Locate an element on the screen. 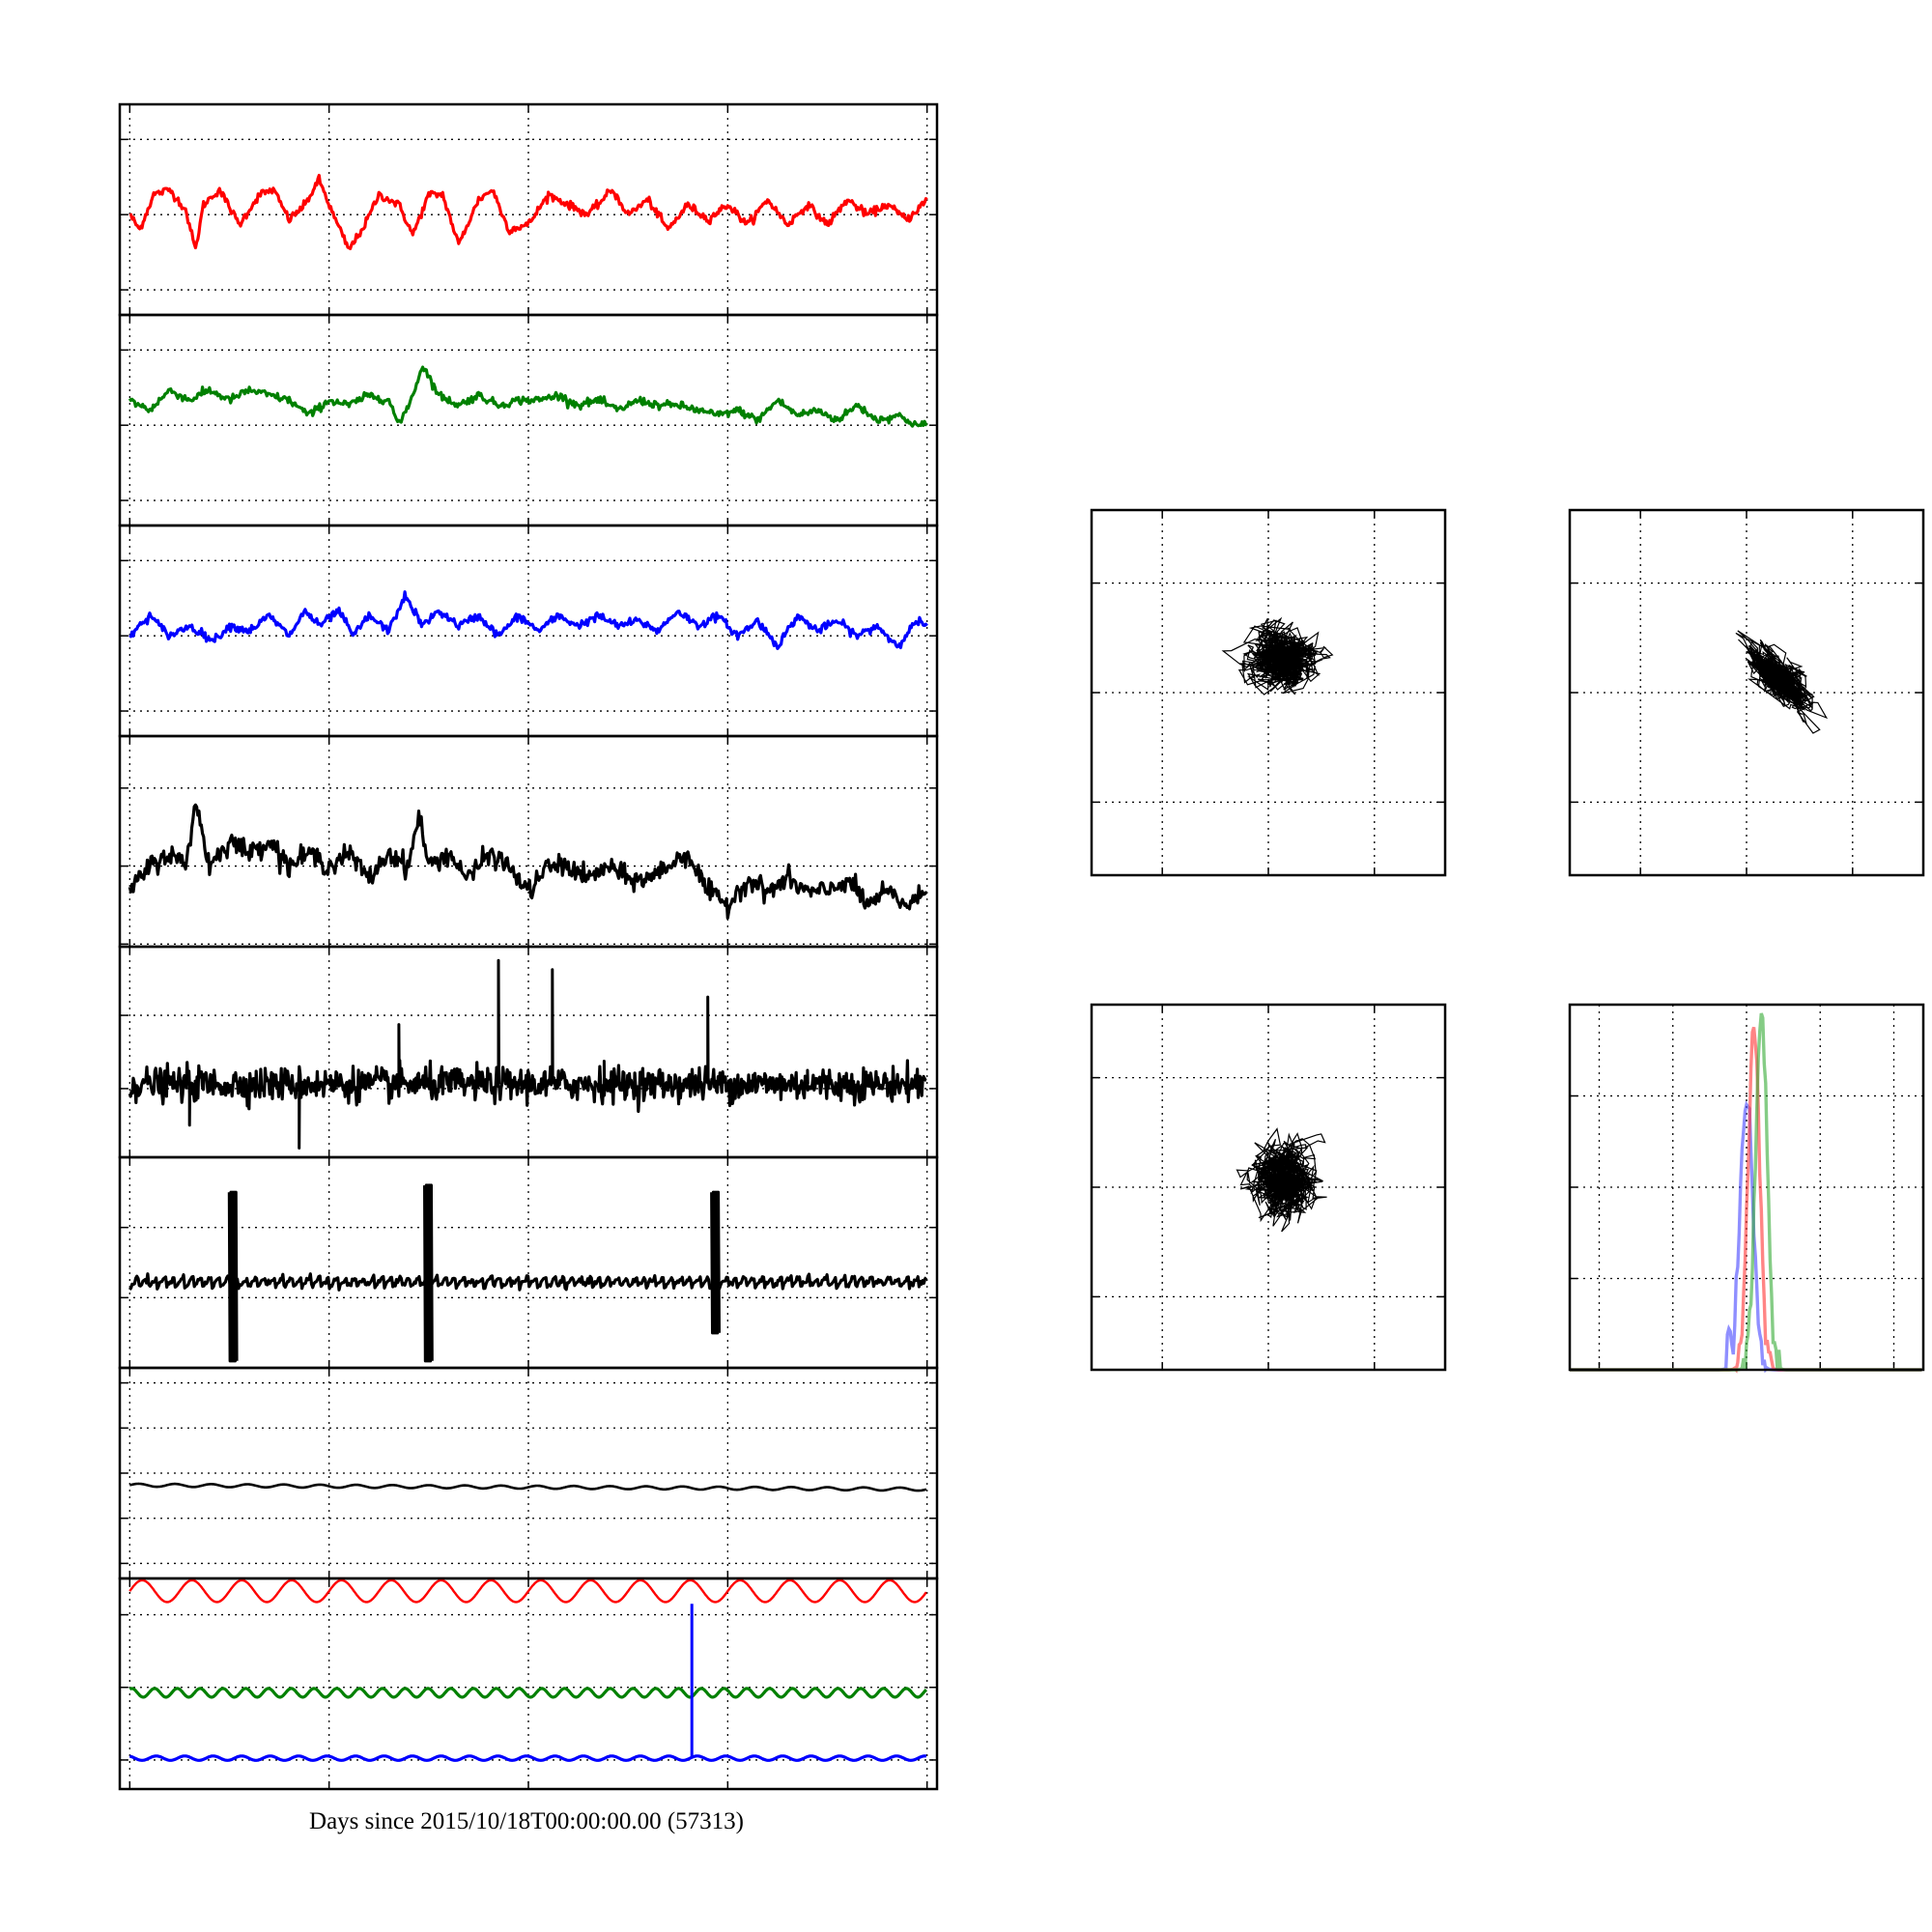 The image size is (1932, 1932). panel-dZ is located at coordinates (528, 631).